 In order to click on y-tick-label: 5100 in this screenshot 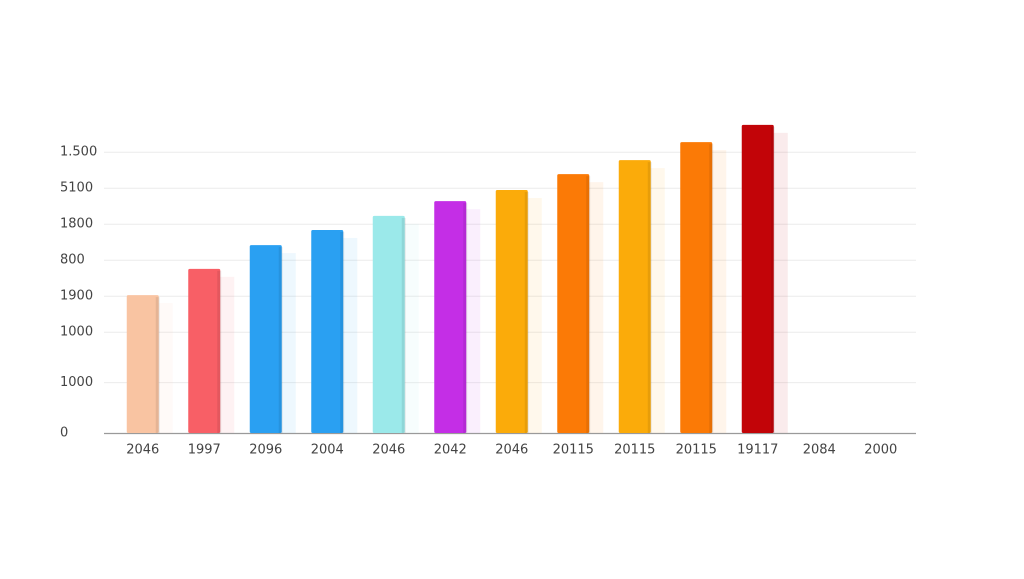, I will do `click(76, 188)`.